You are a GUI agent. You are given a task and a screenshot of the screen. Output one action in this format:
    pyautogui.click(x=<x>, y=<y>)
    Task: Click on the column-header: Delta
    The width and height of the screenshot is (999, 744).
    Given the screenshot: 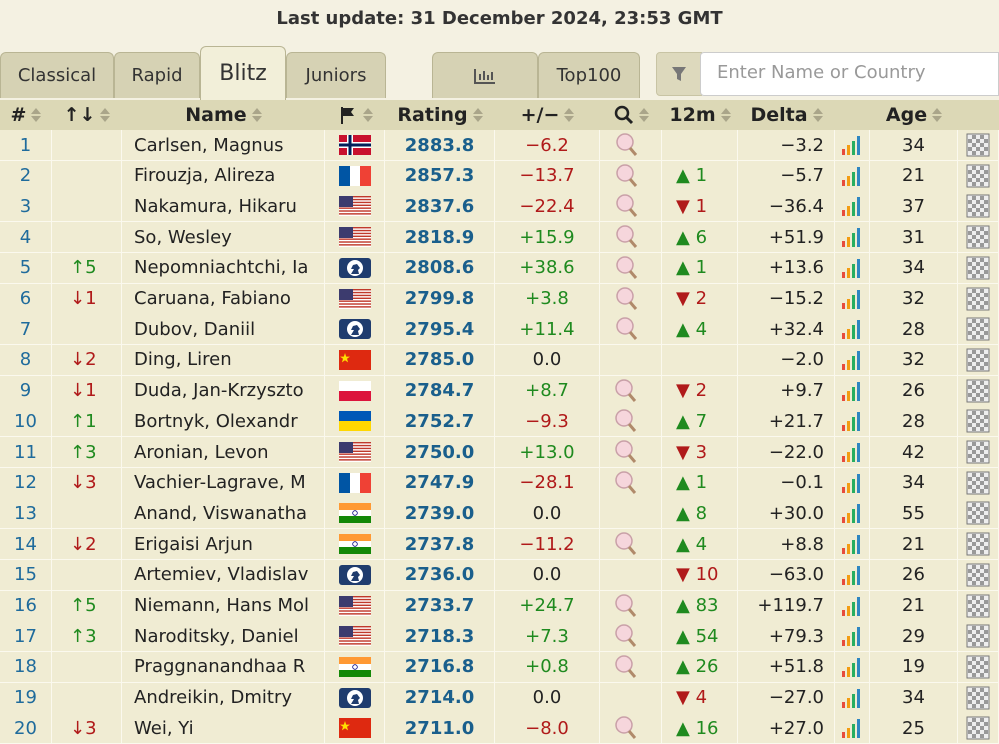 What is the action you would take?
    pyautogui.click(x=786, y=115)
    